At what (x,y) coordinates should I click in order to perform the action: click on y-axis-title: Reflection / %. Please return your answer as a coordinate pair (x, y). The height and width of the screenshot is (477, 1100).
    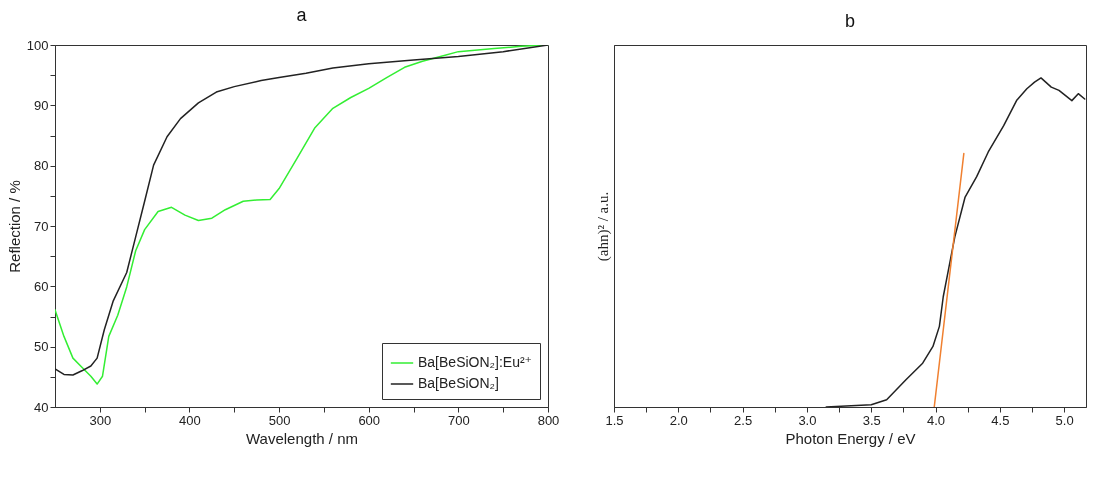
    Looking at the image, I should click on (14, 226).